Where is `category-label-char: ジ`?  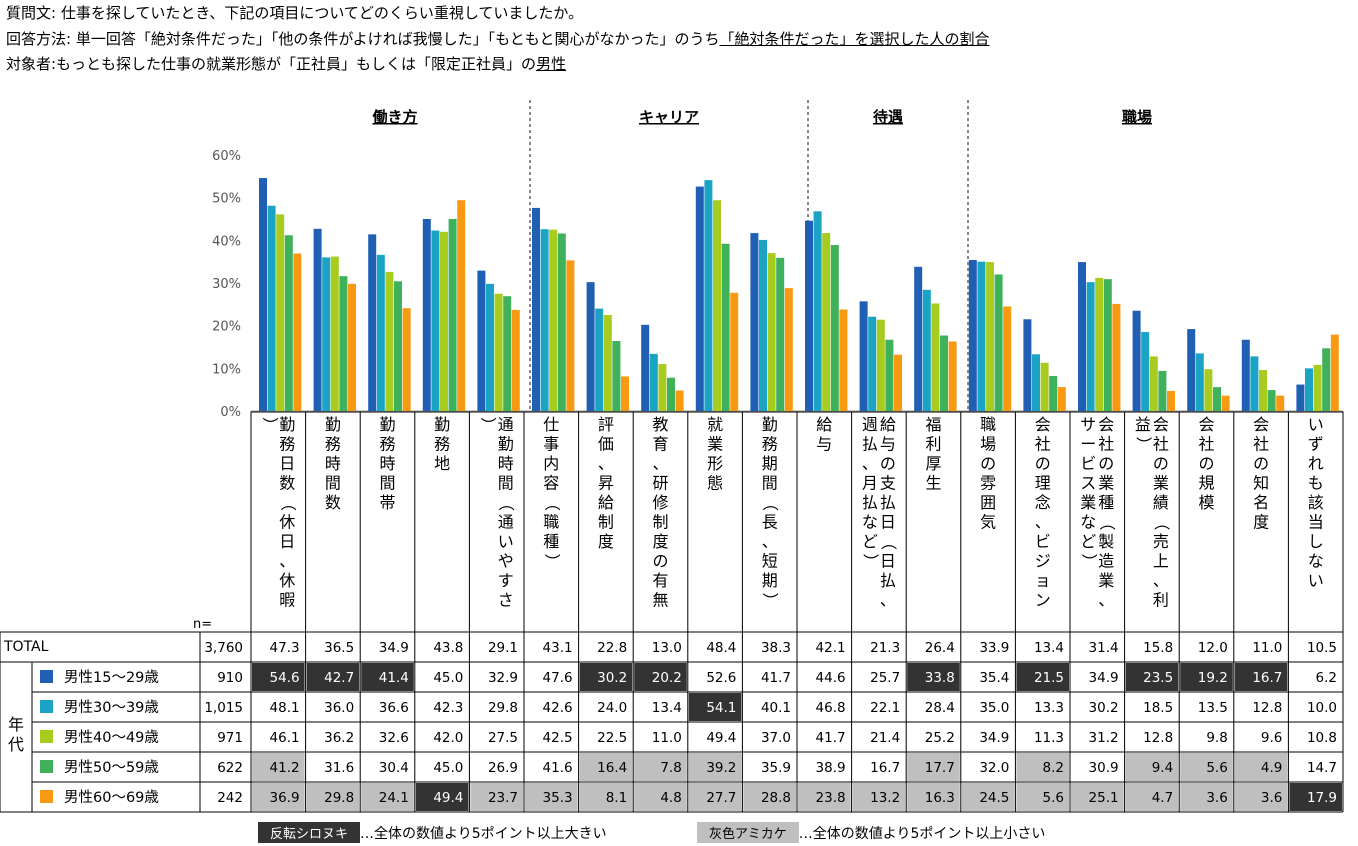
category-label-char: ジ is located at coordinates (1043, 561).